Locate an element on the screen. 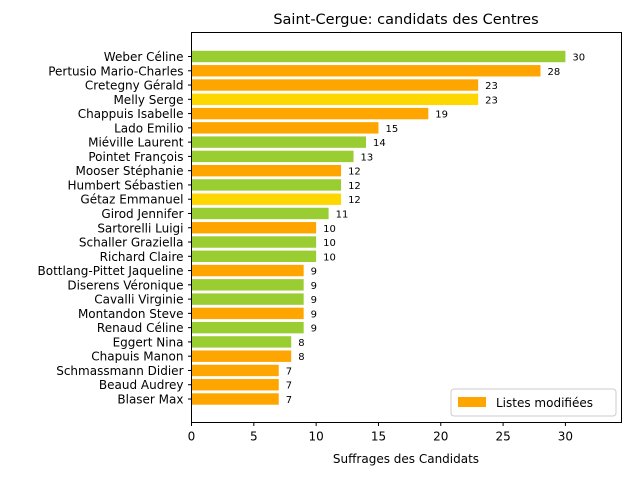 The height and width of the screenshot is (480, 640). y-tick-label: Bottlang-Pittet Jaqueline is located at coordinates (111, 271).